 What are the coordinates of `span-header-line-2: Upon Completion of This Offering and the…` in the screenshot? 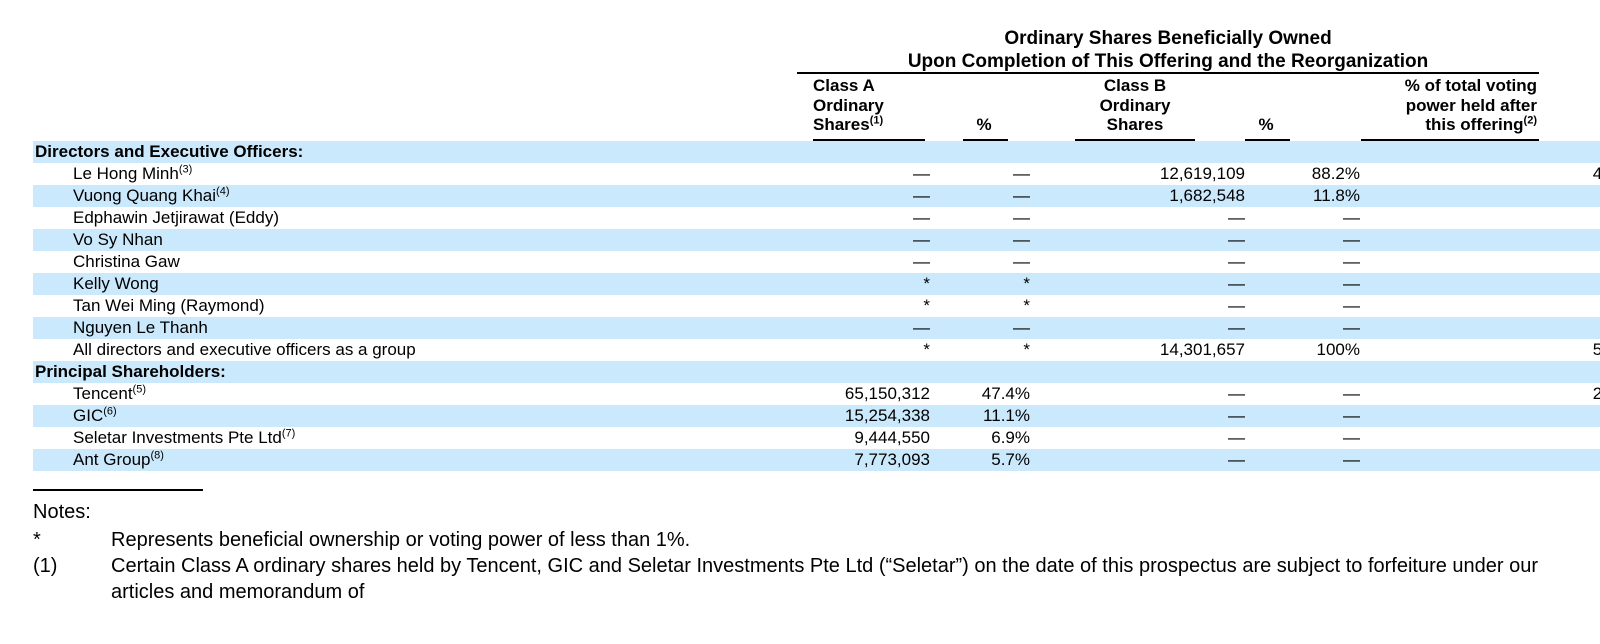 It's located at (1168, 61).